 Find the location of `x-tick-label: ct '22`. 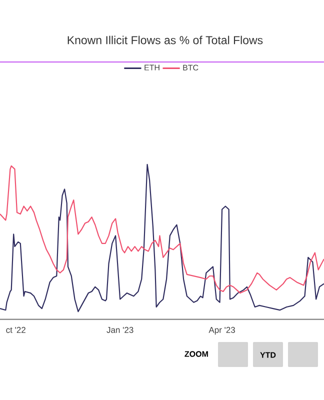

x-tick-label: ct '22 is located at coordinates (16, 329).